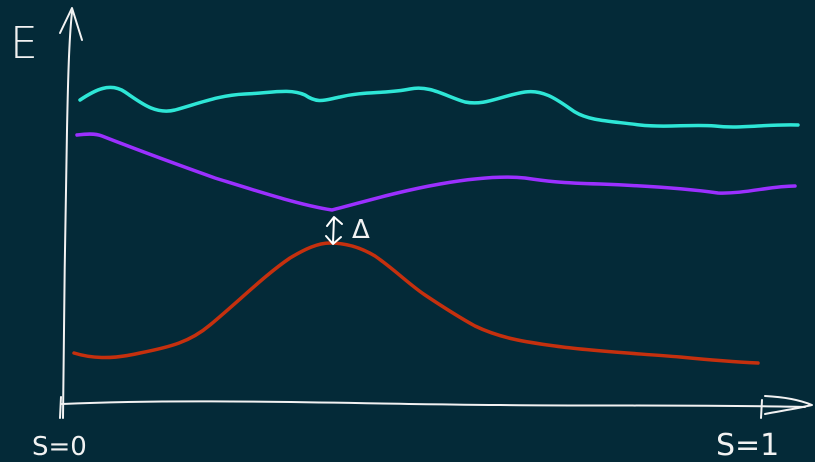  Describe the element at coordinates (71, 24) in the screenshot. I see `y-axis-arrowhead` at that location.